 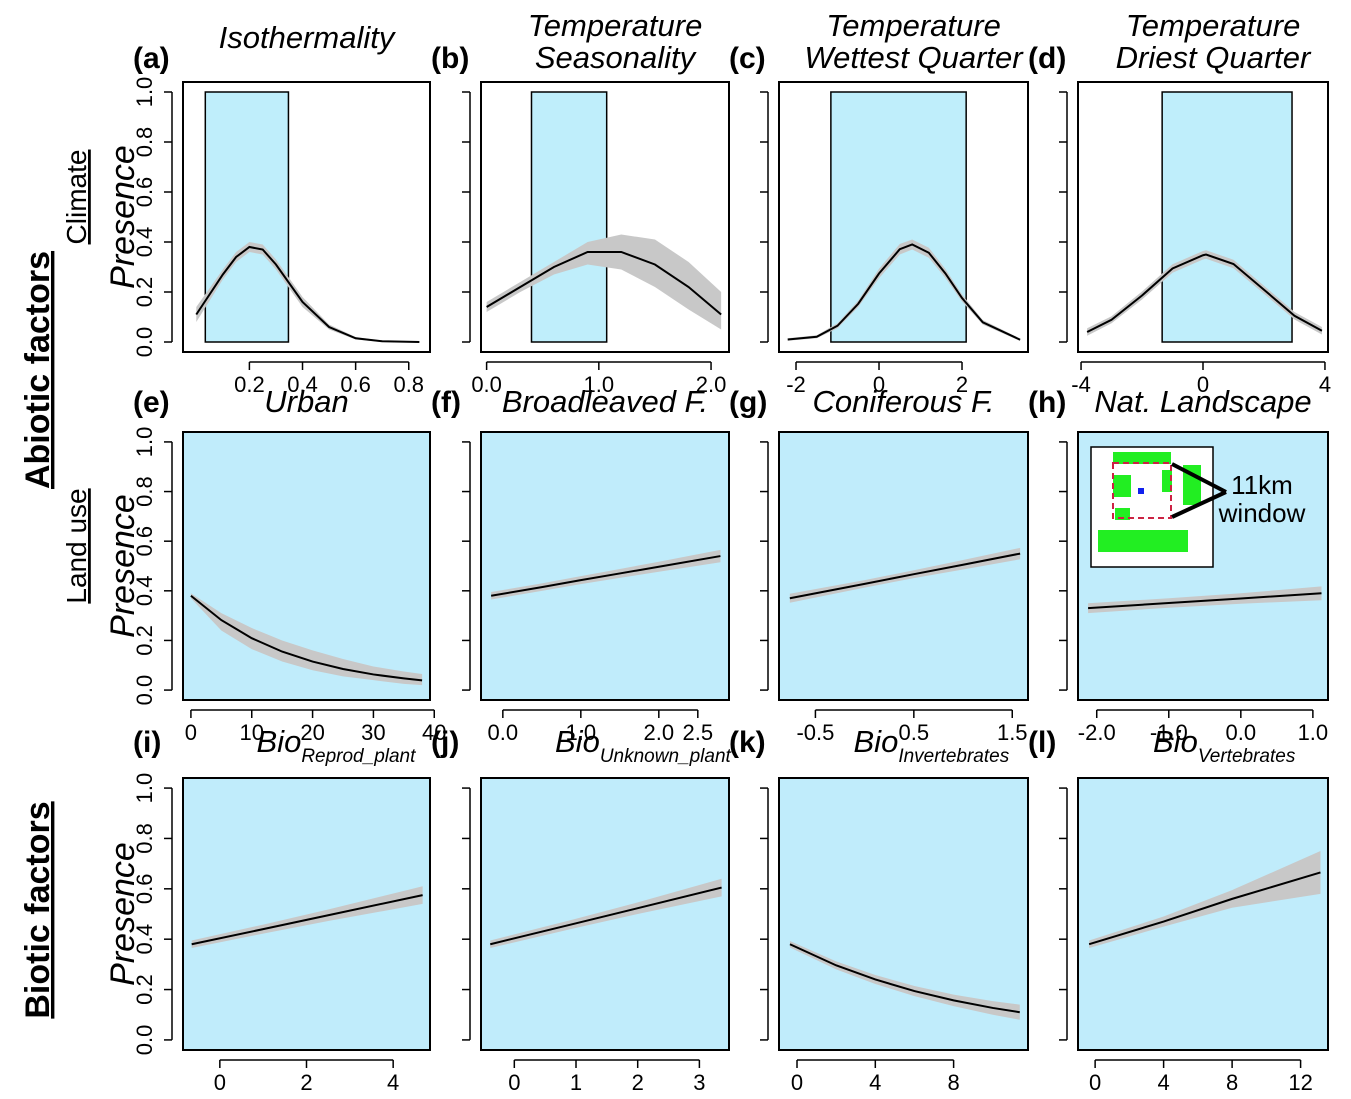 What do you see at coordinates (699, 1082) in the screenshot?
I see `x-tick-label: 3` at bounding box center [699, 1082].